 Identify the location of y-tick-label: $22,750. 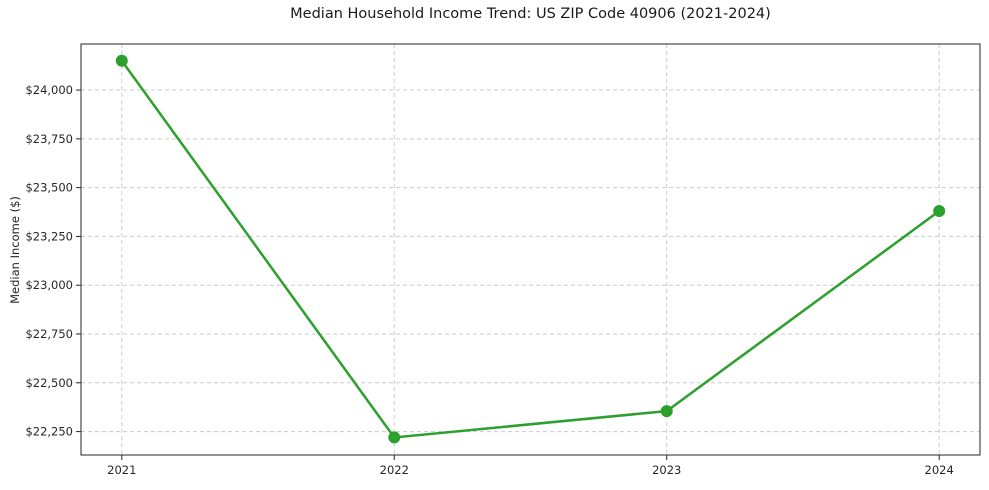
(49, 334).